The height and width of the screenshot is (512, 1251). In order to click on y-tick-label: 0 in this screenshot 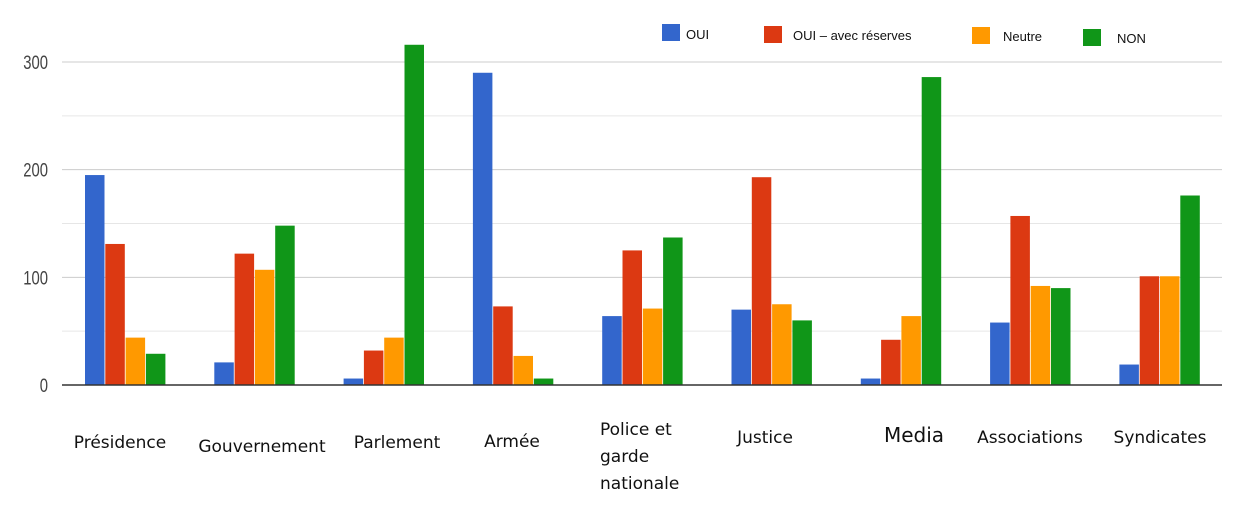, I will do `click(44, 385)`.